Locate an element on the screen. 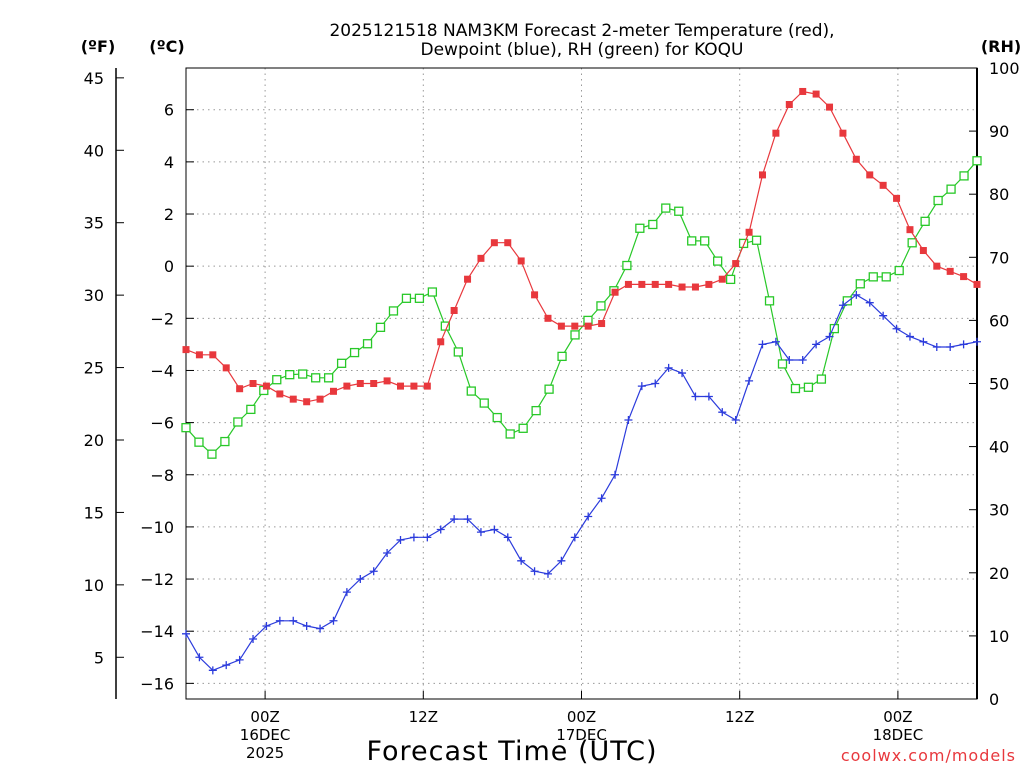 Image resolution: width=1024 pixels, height=768 pixels. c-tick-label: −6 is located at coordinates (162, 423).